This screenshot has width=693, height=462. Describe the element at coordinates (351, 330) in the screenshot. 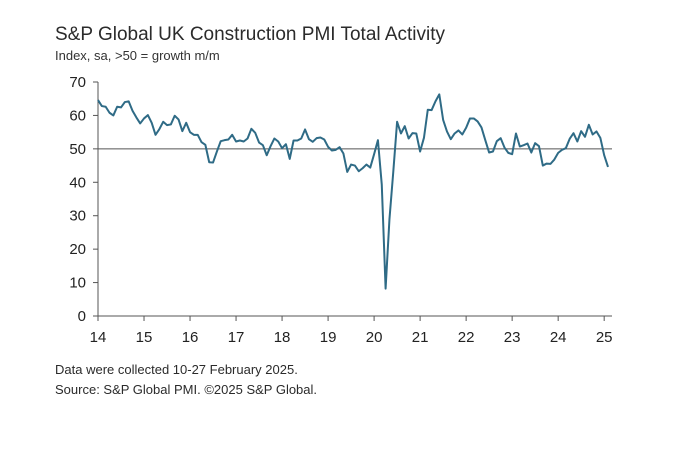

I see `x-axis: 14 15 16 17 18 19 20 21 22 23 24 25` at that location.